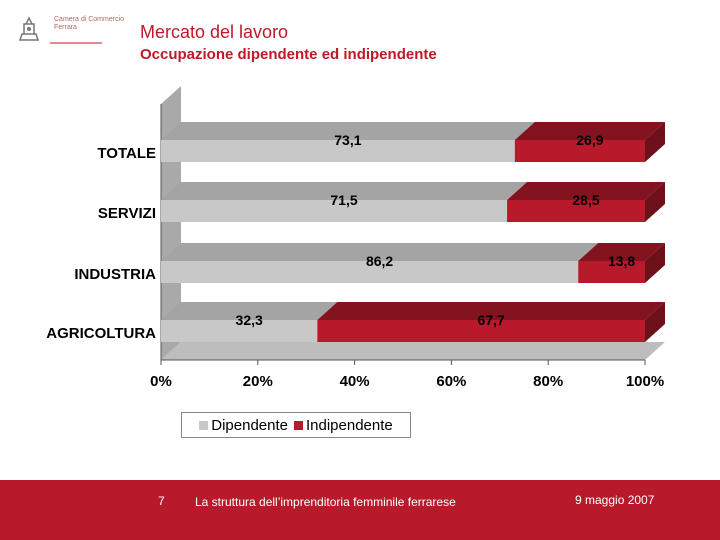 This screenshot has height=540, width=720. I want to click on bar-top-dipendente-servizi, so click(344, 191).